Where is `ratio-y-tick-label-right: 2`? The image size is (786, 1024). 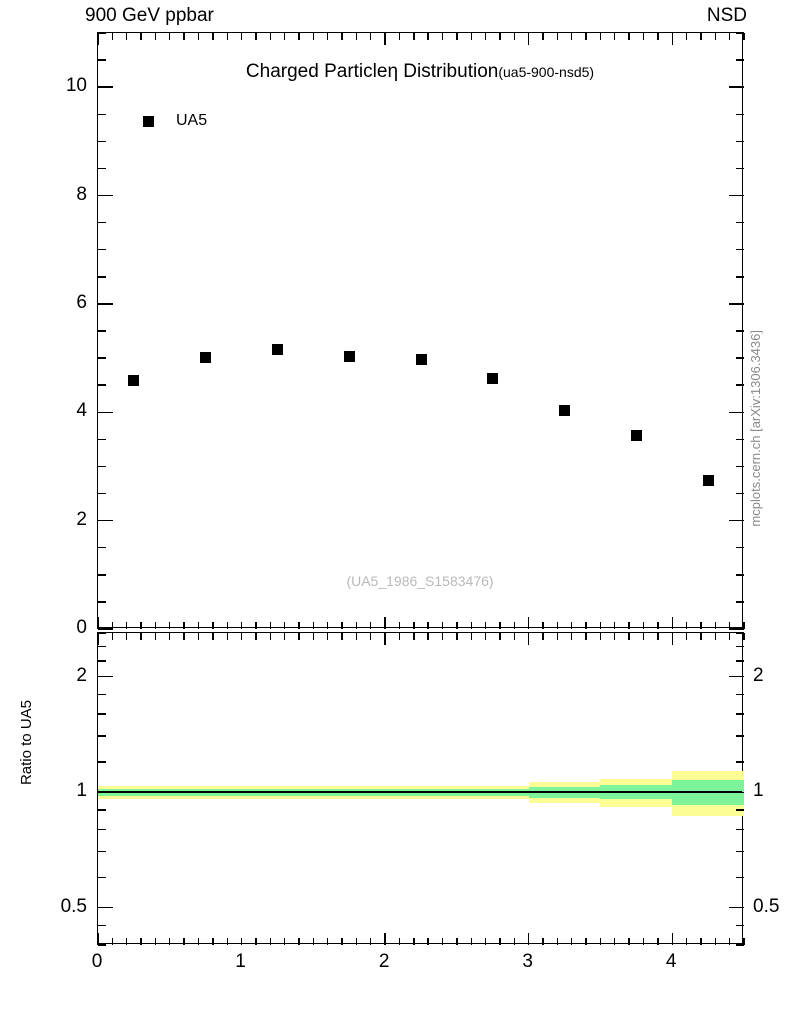
ratio-y-tick-label-right: 2 is located at coordinates (758, 675).